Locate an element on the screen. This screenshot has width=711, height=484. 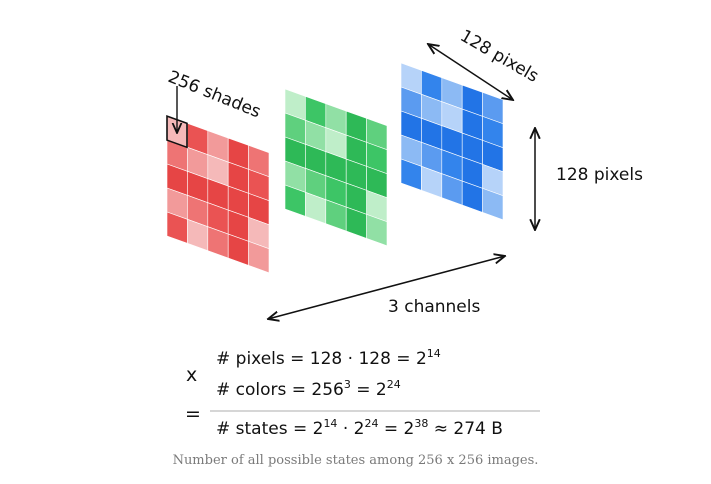
times-symbol: x is located at coordinates (191, 375).